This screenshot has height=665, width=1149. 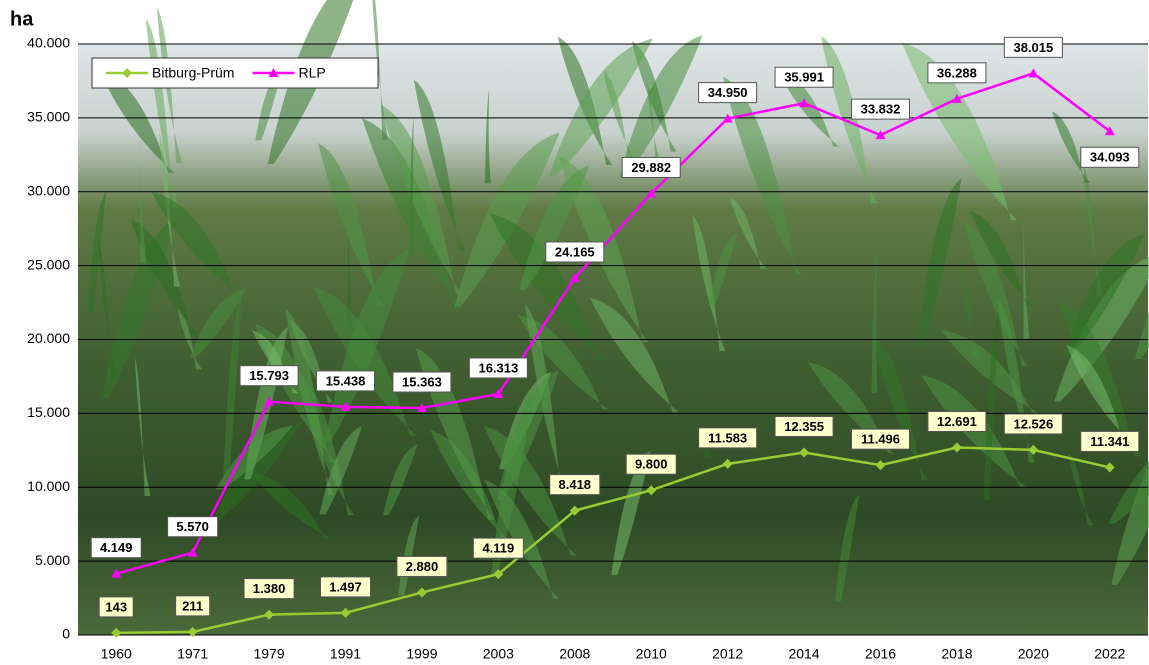 What do you see at coordinates (311, 73) in the screenshot?
I see `legend-label: RLP` at bounding box center [311, 73].